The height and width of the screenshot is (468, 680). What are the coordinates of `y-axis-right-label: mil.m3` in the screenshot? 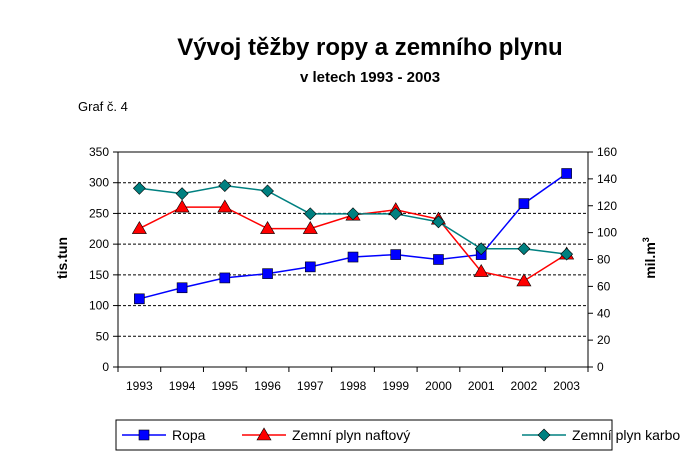 It's located at (649, 258).